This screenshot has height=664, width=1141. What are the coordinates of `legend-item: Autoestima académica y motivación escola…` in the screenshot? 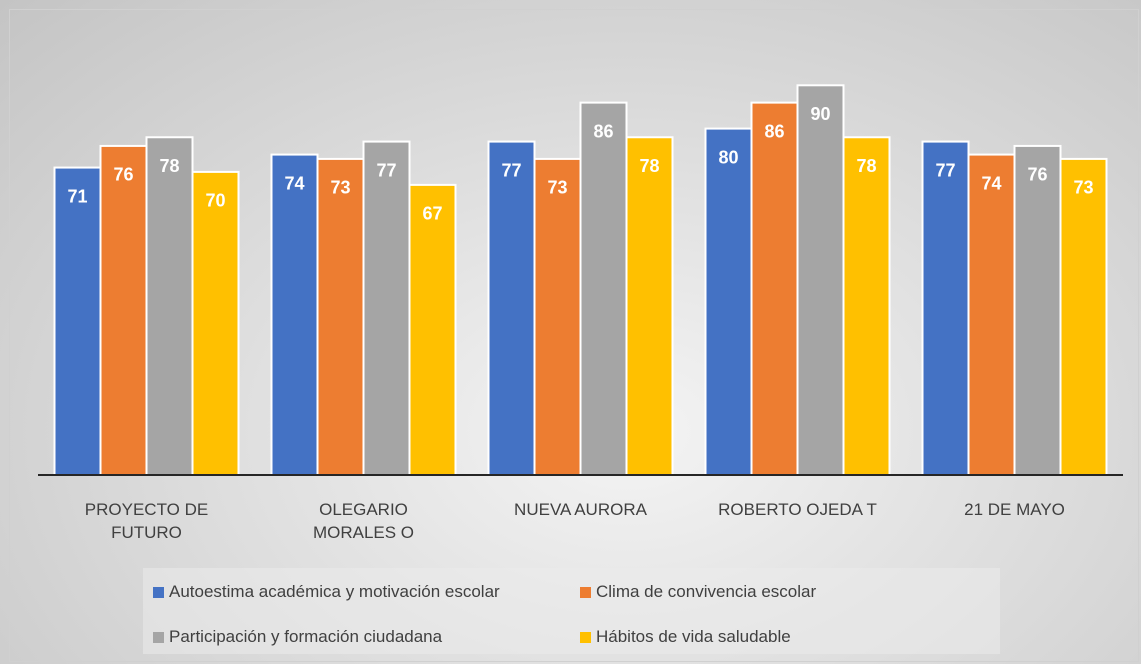 It's located at (326, 592).